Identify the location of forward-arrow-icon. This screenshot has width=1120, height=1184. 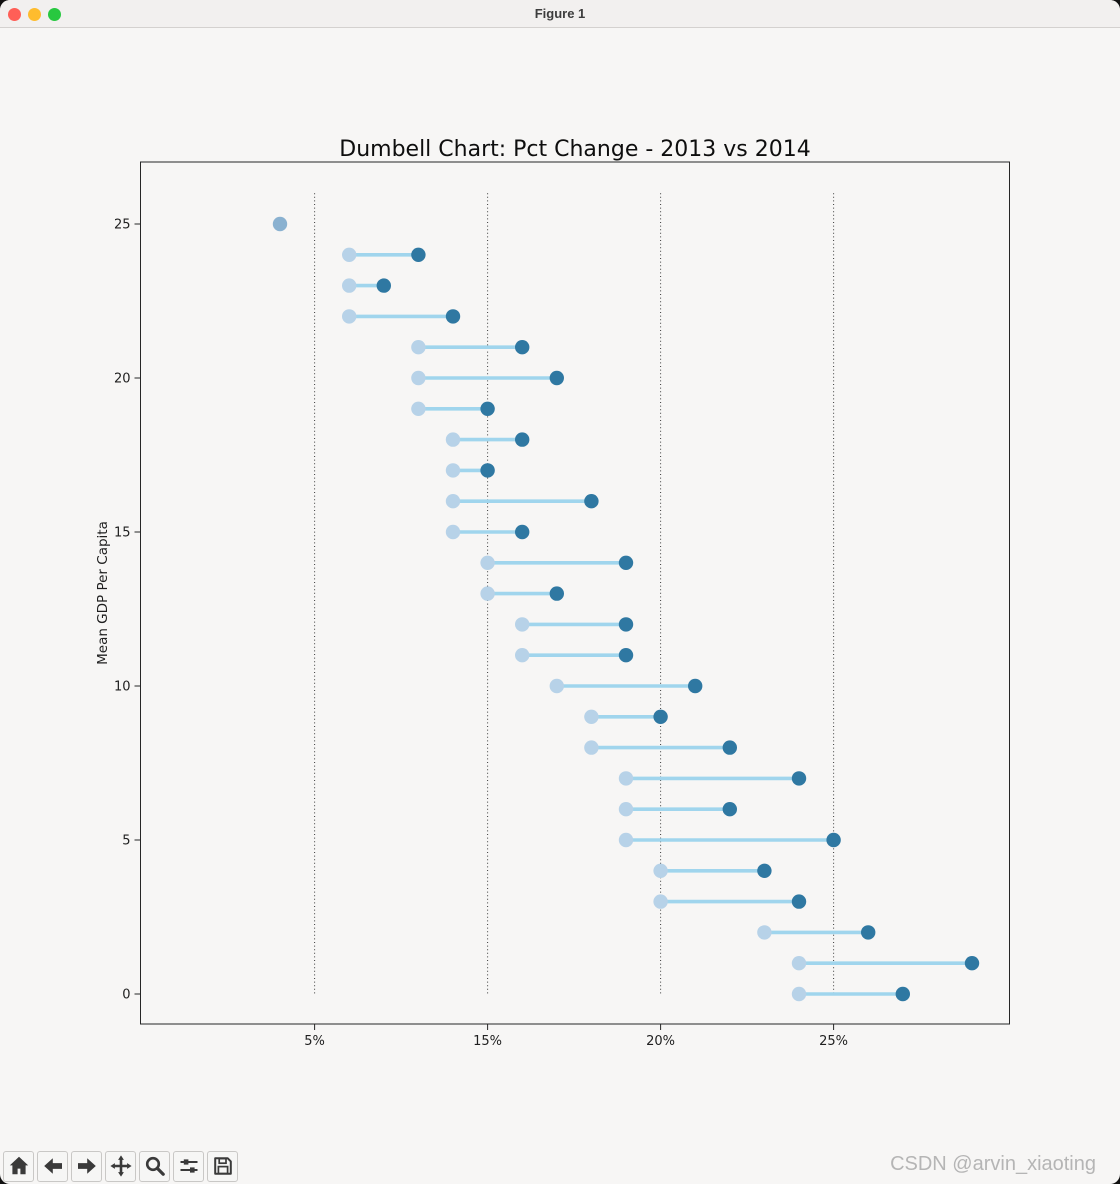
(86, 1166).